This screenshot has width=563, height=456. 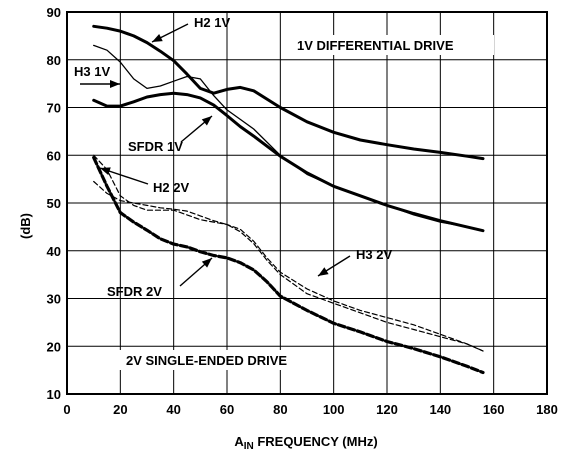 I want to click on h3-1v-arrow, so click(x=100, y=84).